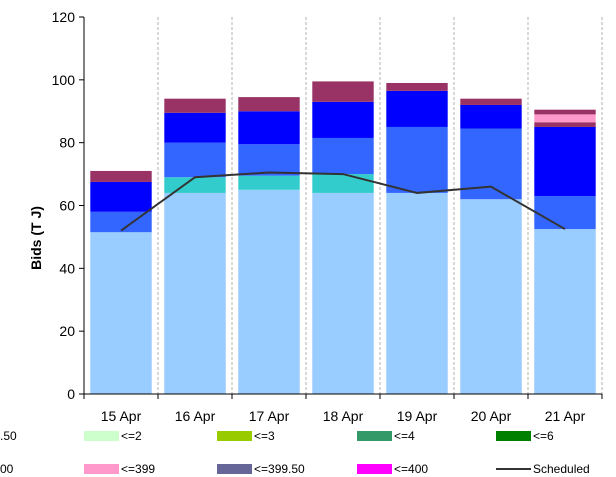  What do you see at coordinates (269, 416) in the screenshot?
I see `x-tick-label: 17 Apr` at bounding box center [269, 416].